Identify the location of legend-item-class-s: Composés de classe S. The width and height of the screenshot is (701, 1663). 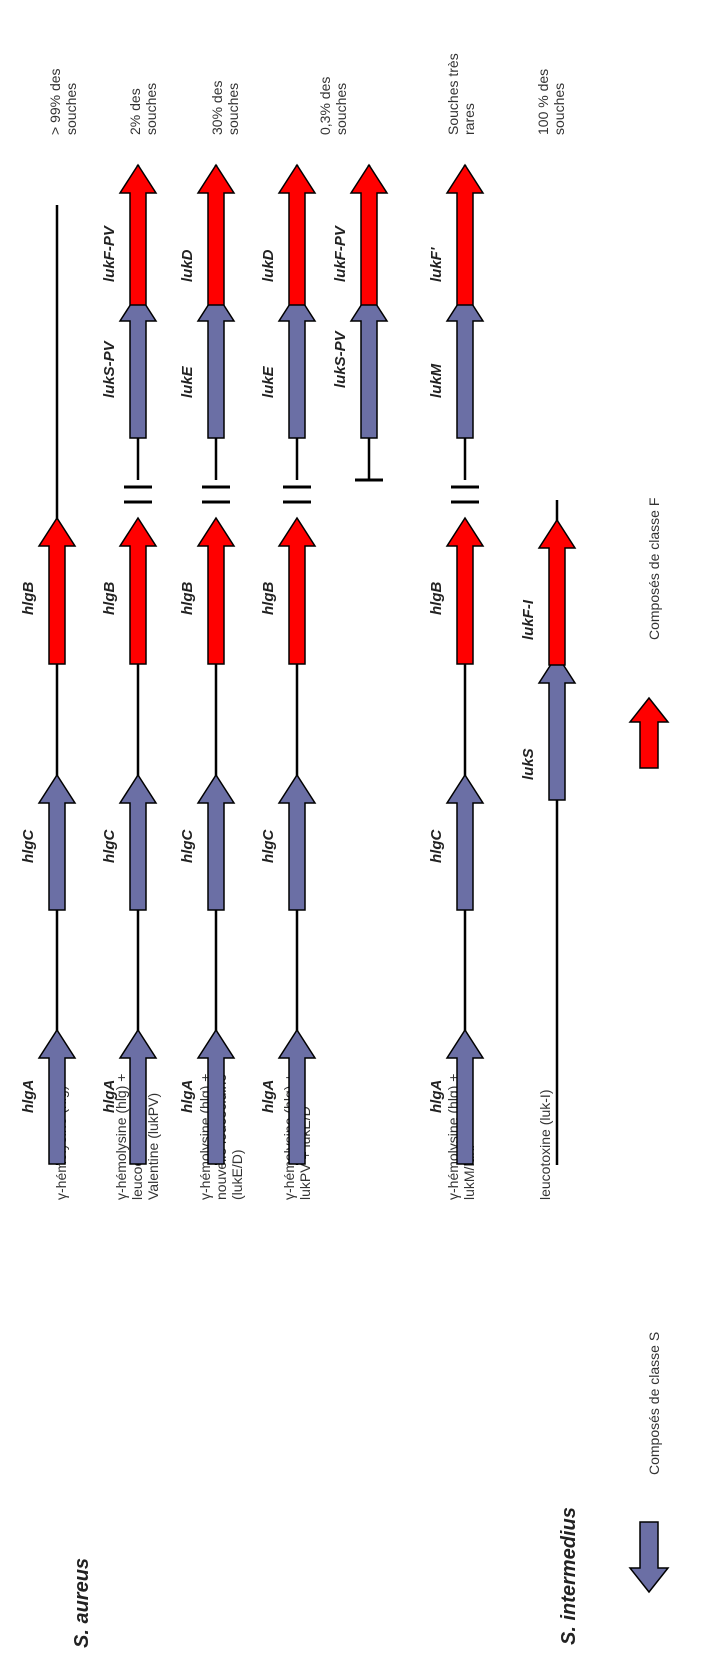
(649, 1463).